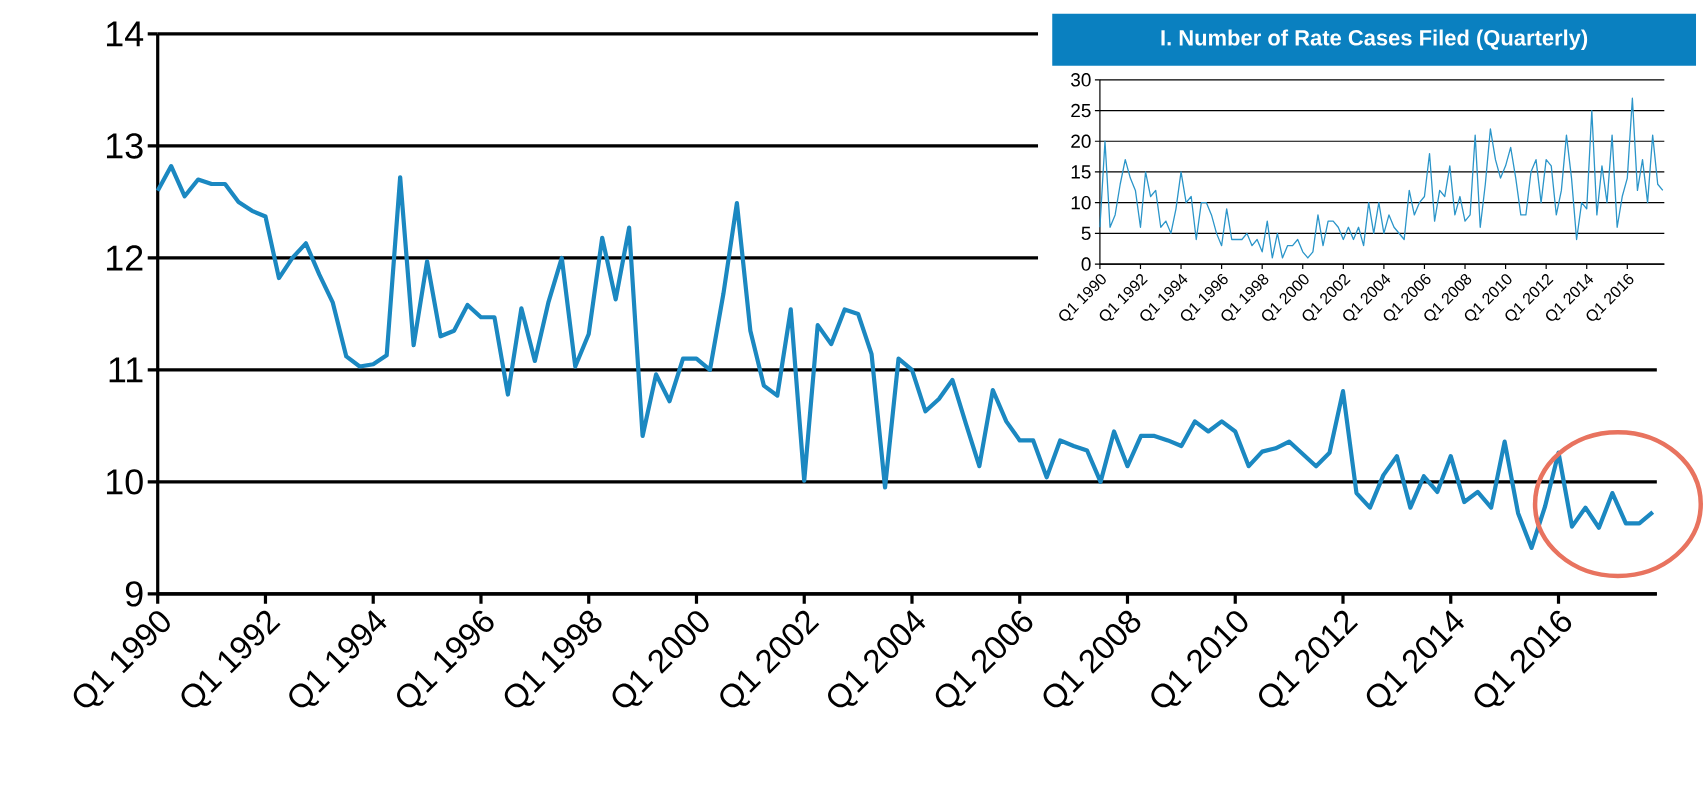 The image size is (1703, 809). I want to click on y-tick-label: 20, so click(1081, 141).